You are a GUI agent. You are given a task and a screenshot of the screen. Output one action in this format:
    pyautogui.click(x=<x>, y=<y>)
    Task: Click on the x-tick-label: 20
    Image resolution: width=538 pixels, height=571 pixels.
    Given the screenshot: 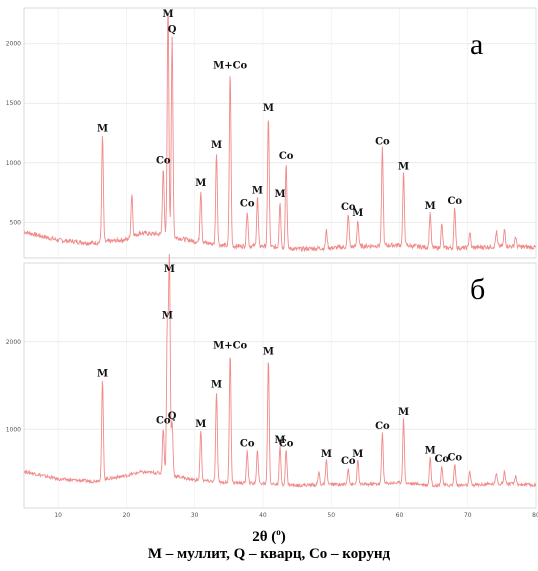 What is the action you would take?
    pyautogui.click(x=127, y=515)
    